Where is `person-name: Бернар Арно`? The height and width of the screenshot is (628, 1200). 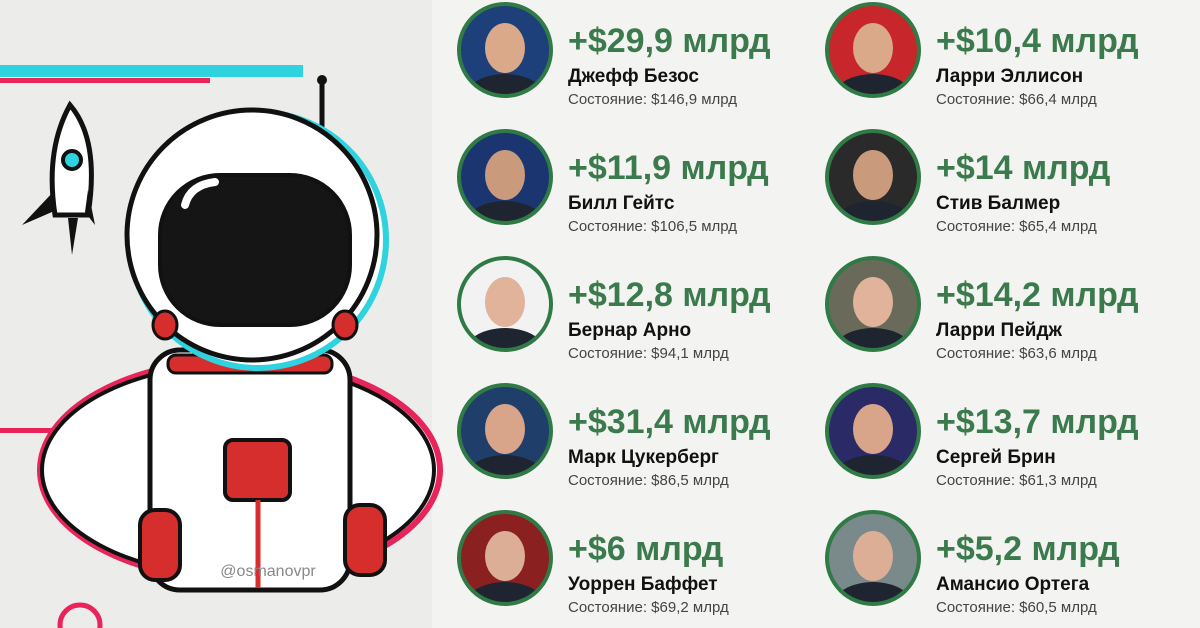 person-name: Бернар Арно is located at coordinates (629, 330).